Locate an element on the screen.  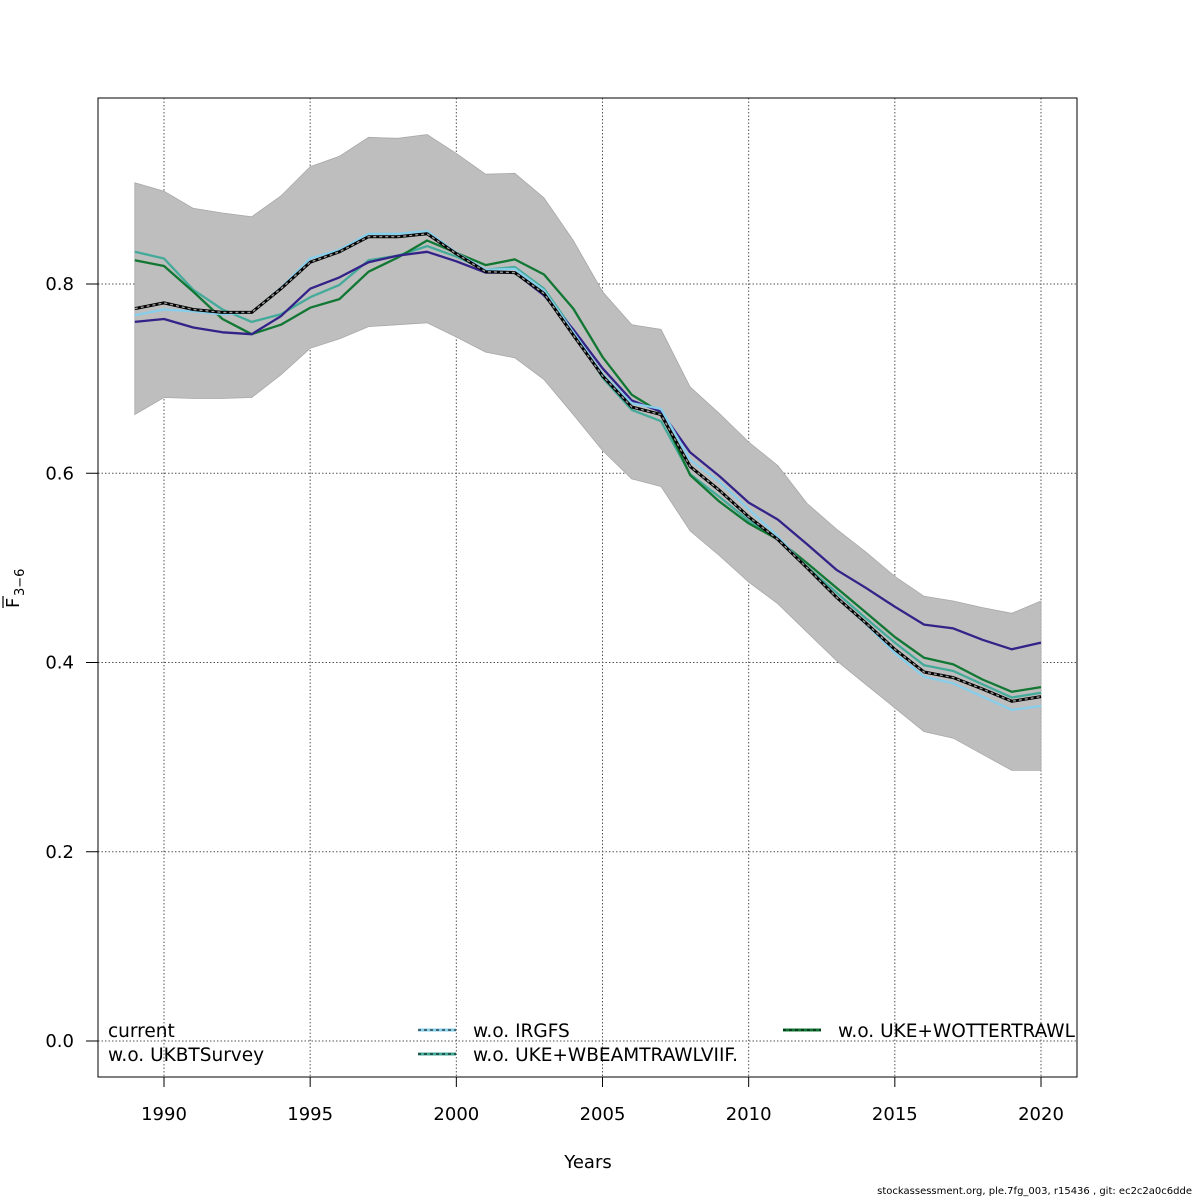
legend-item-current: current is located at coordinates (141, 1031).